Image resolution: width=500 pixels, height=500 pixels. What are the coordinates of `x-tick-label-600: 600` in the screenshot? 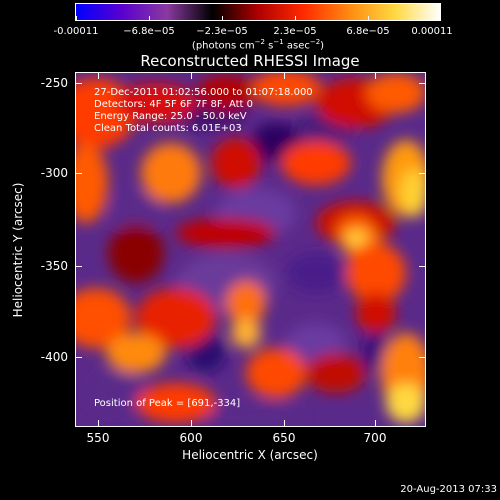 It's located at (191, 438).